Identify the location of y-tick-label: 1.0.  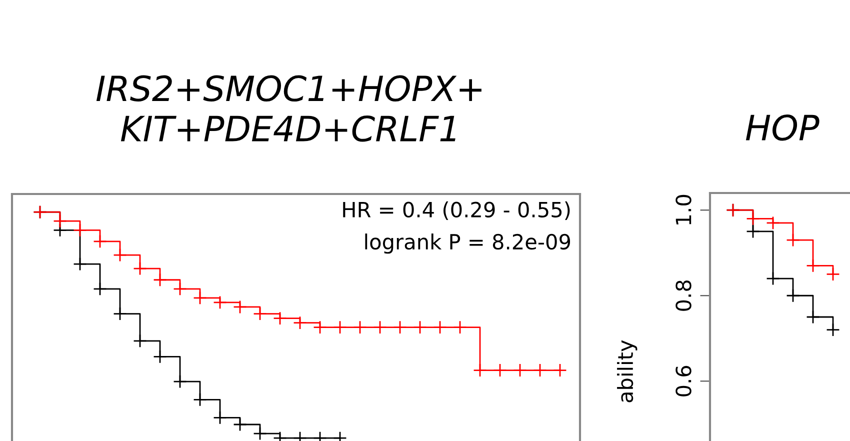
(684, 209).